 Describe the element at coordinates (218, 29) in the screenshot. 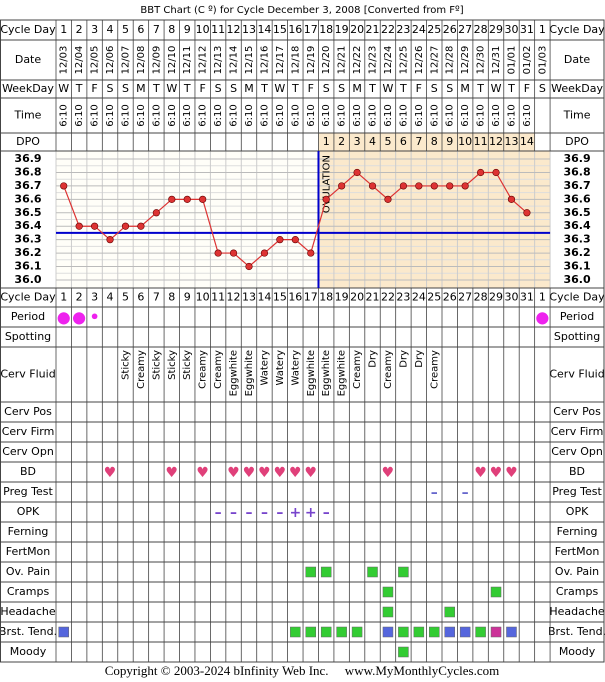

I see `cycle_days-cell: 11` at that location.